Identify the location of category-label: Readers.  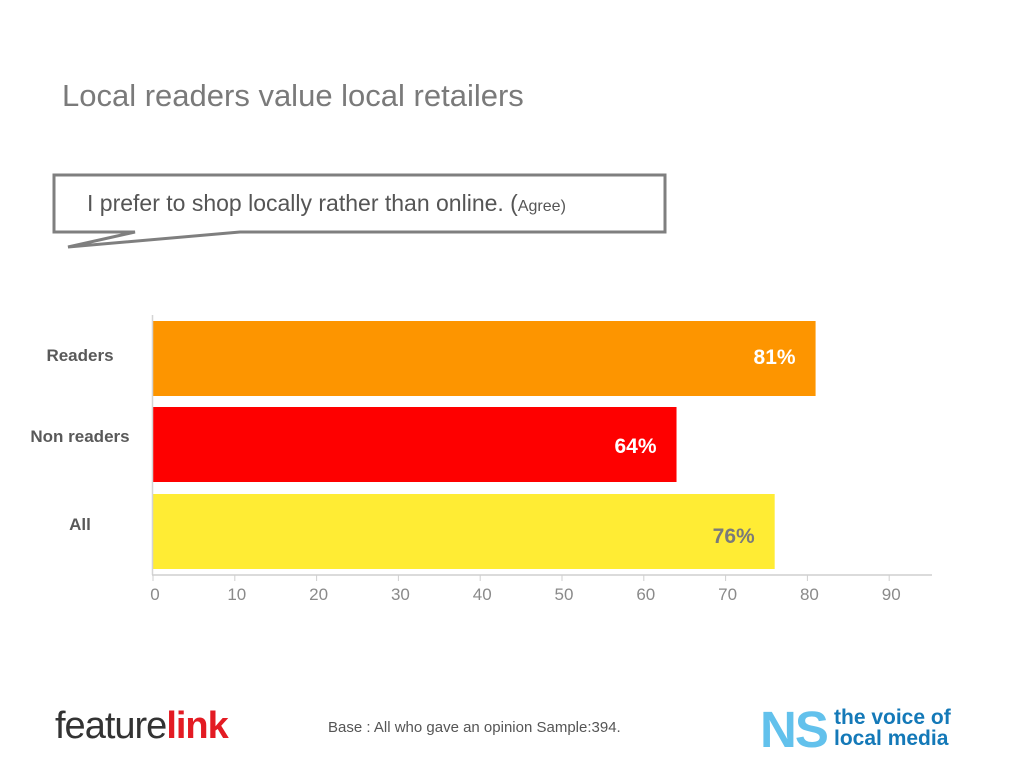
(79, 355).